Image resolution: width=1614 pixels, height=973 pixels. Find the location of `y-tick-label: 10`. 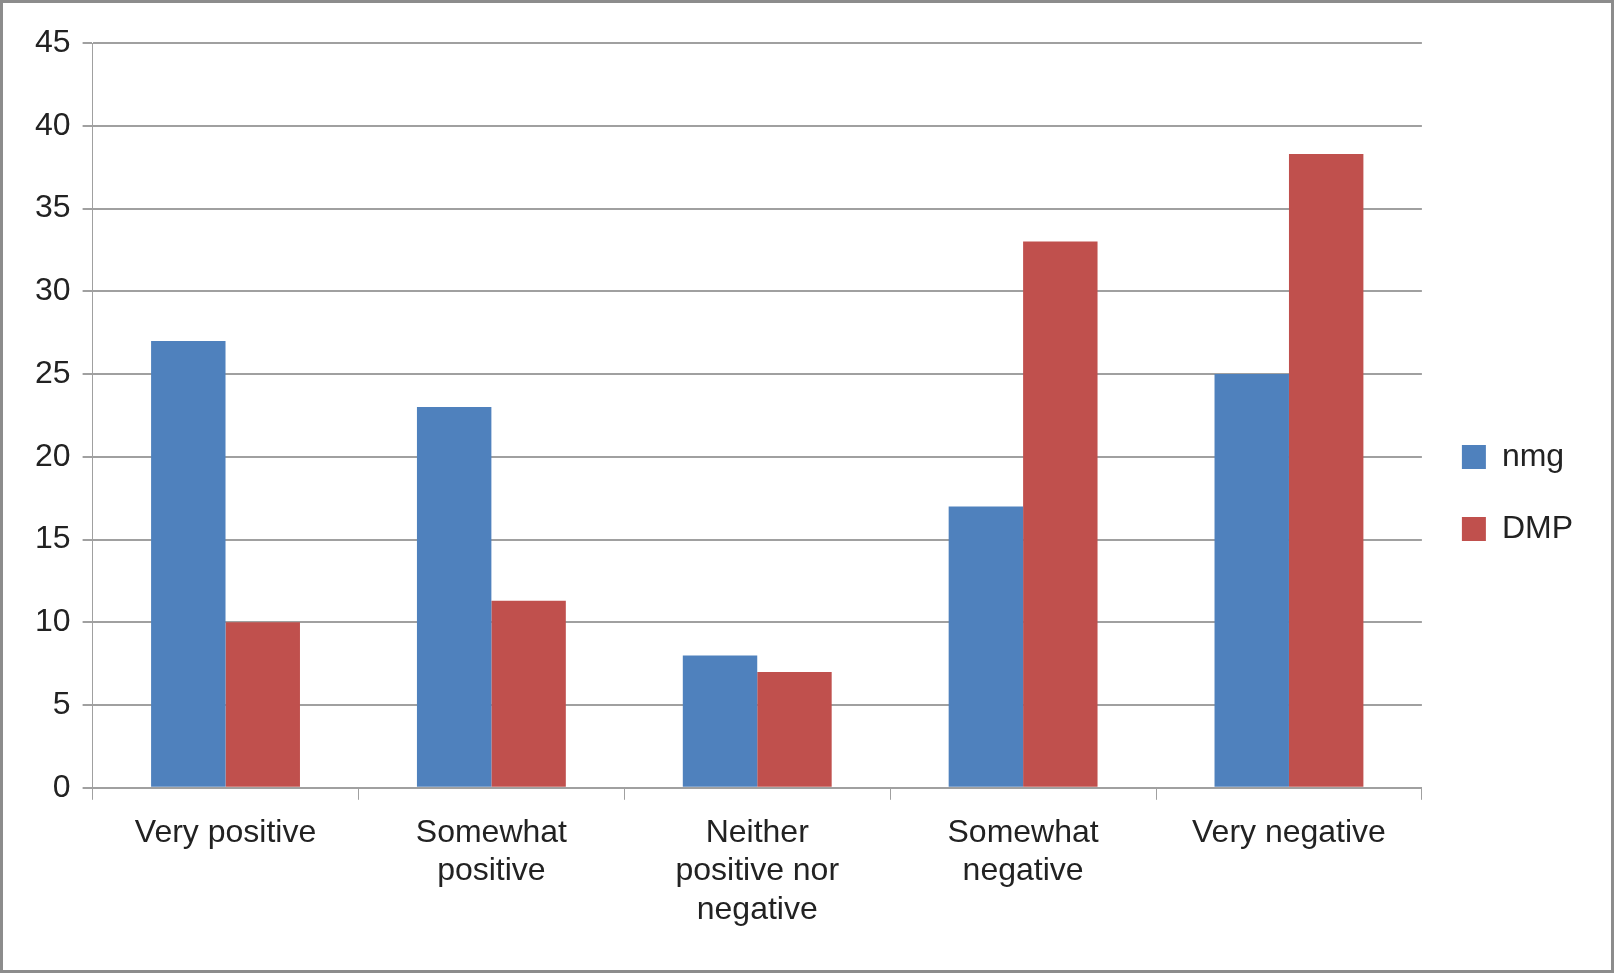

y-tick-label: 10 is located at coordinates (53, 620).